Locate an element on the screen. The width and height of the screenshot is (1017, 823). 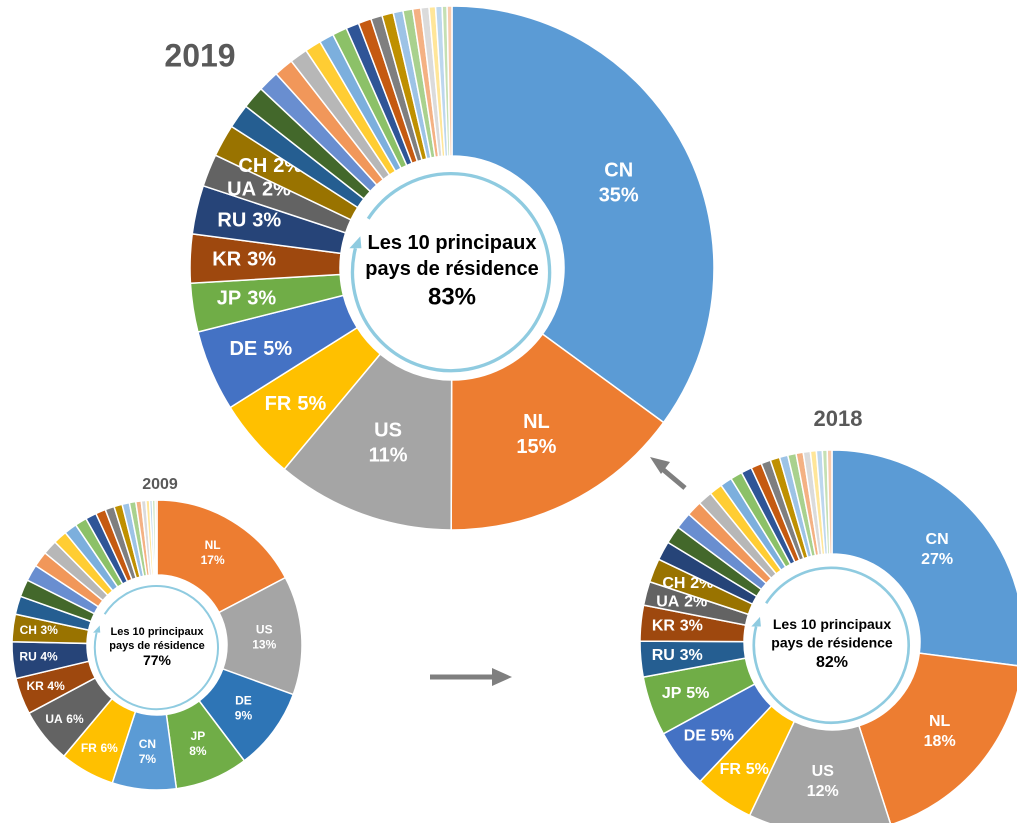
arrow-right is located at coordinates (471, 677).